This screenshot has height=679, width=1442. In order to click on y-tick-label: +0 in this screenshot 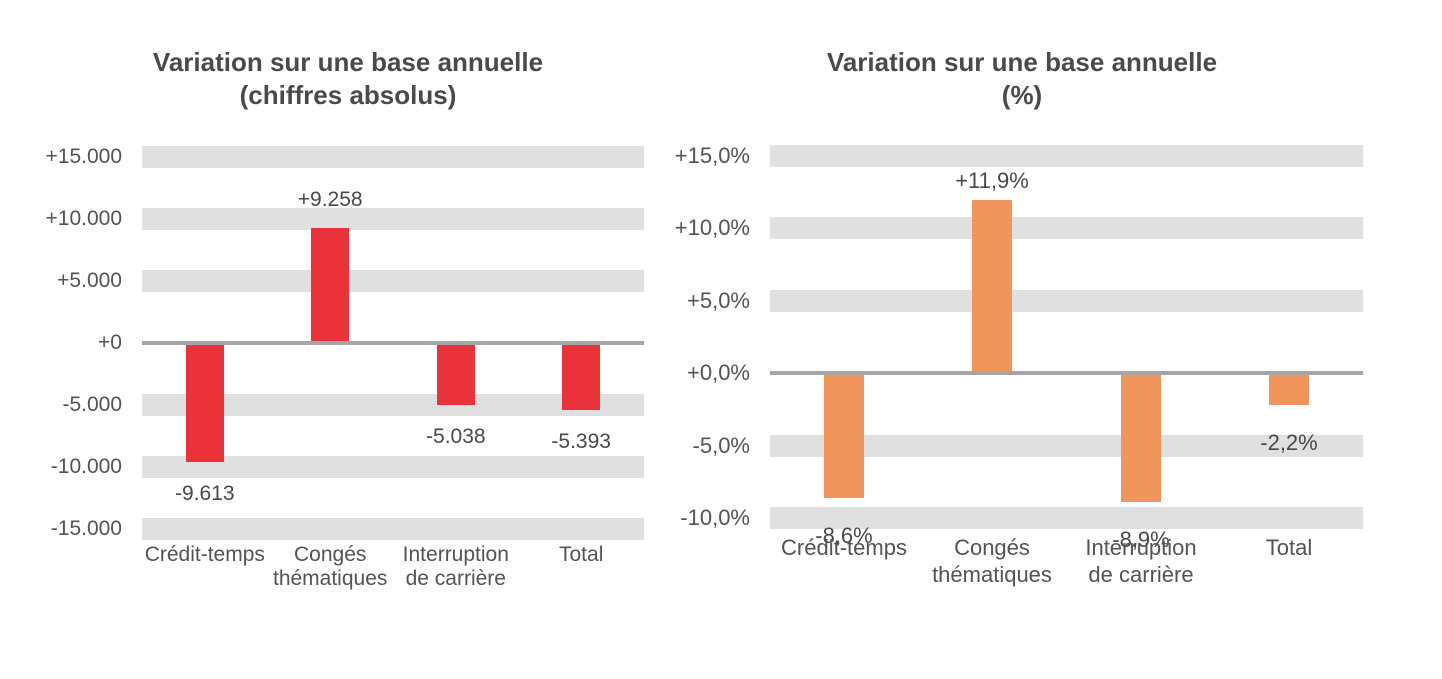, I will do `click(110, 342)`.